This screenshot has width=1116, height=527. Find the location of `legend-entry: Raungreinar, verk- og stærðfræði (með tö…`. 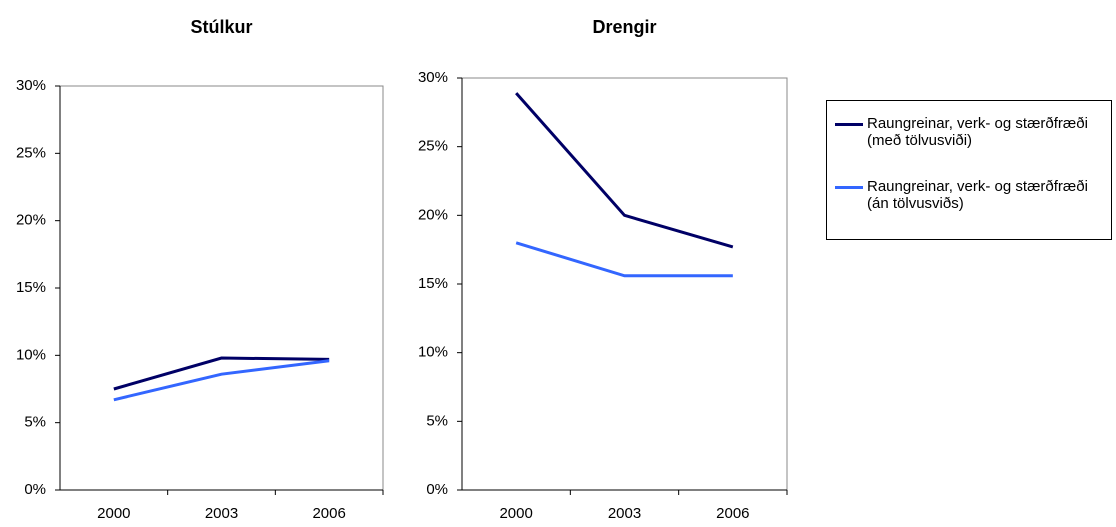

legend-entry: Raungreinar, verk- og stærðfræði (með tö… is located at coordinates (973, 132).